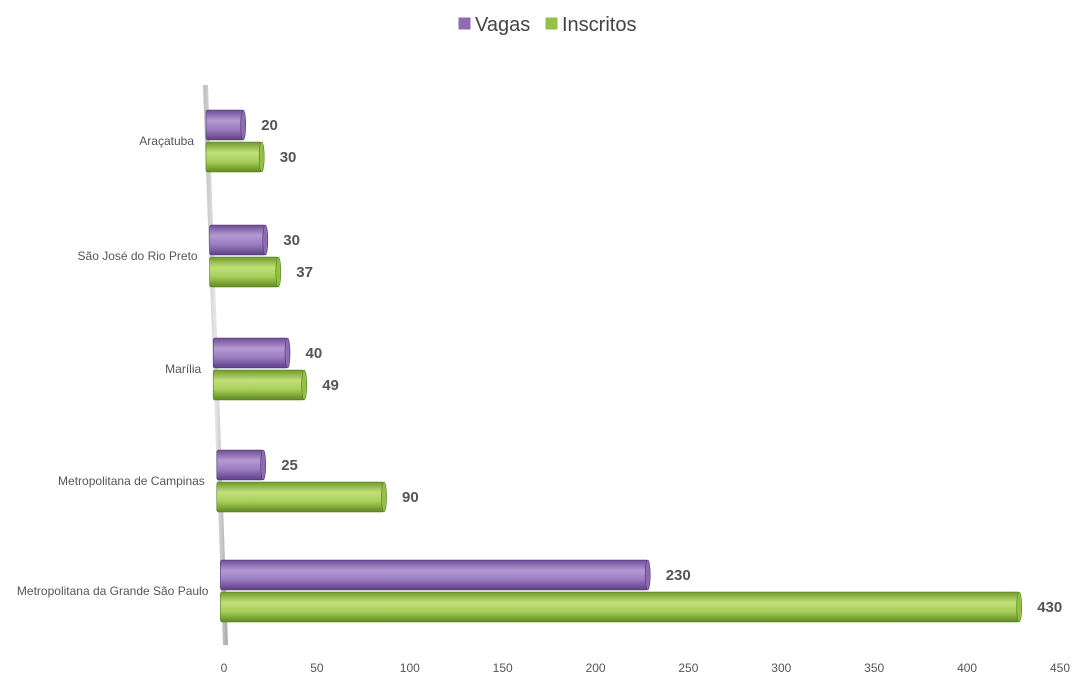 The image size is (1073, 677). I want to click on category-label-sao-jose-do-rio-preto: São José do Rio Preto, so click(138, 256).